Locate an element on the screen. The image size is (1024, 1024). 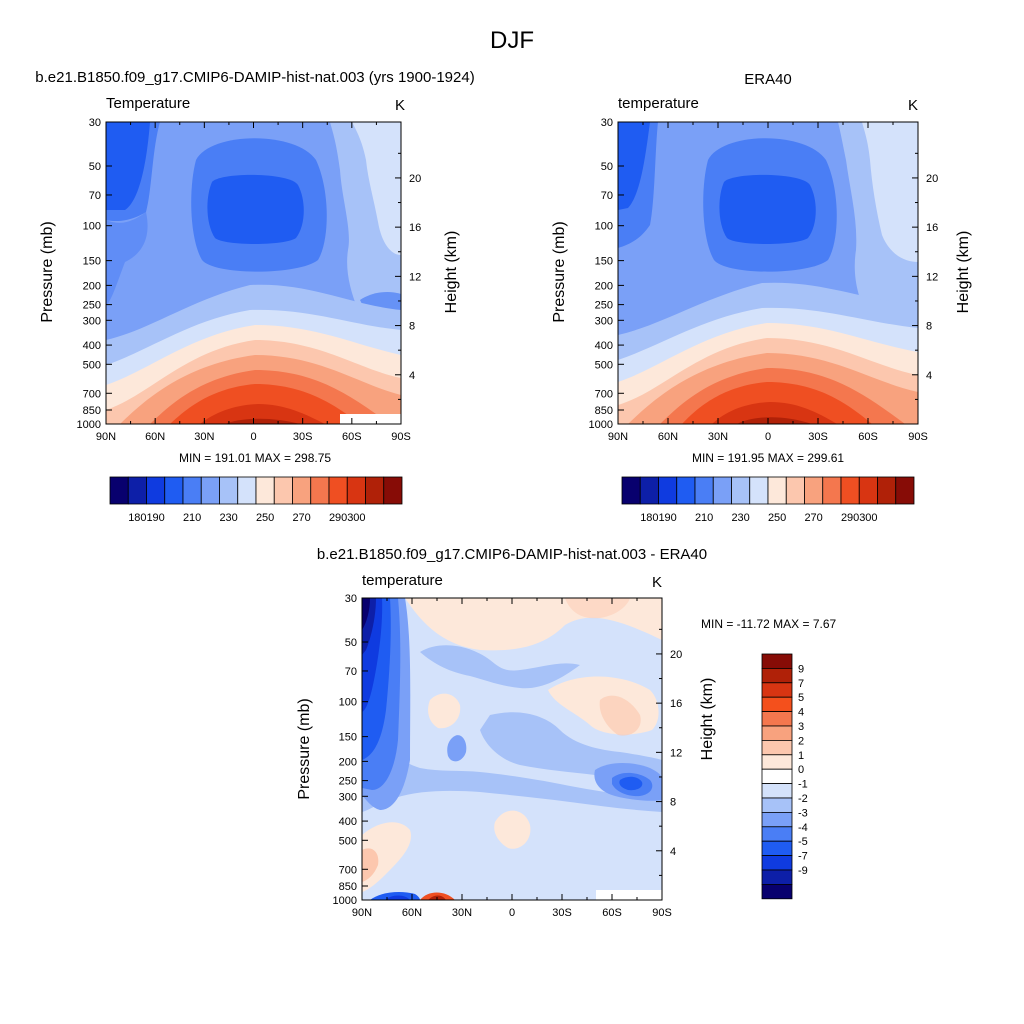
y-tick-label: 70 is located at coordinates (95, 196).